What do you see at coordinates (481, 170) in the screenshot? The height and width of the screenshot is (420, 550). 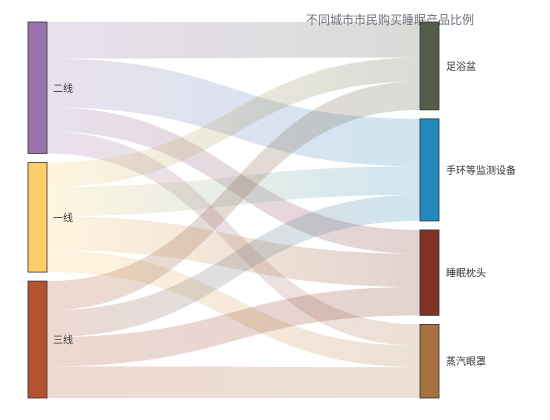 I see `sankey-node-label: 手环等监测设备` at bounding box center [481, 170].